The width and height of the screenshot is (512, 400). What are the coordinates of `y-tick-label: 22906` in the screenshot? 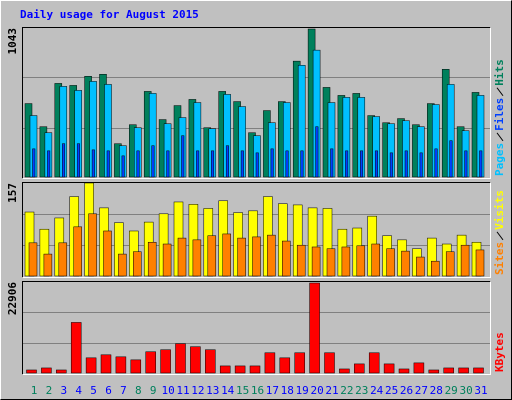 It's located at (12, 298).